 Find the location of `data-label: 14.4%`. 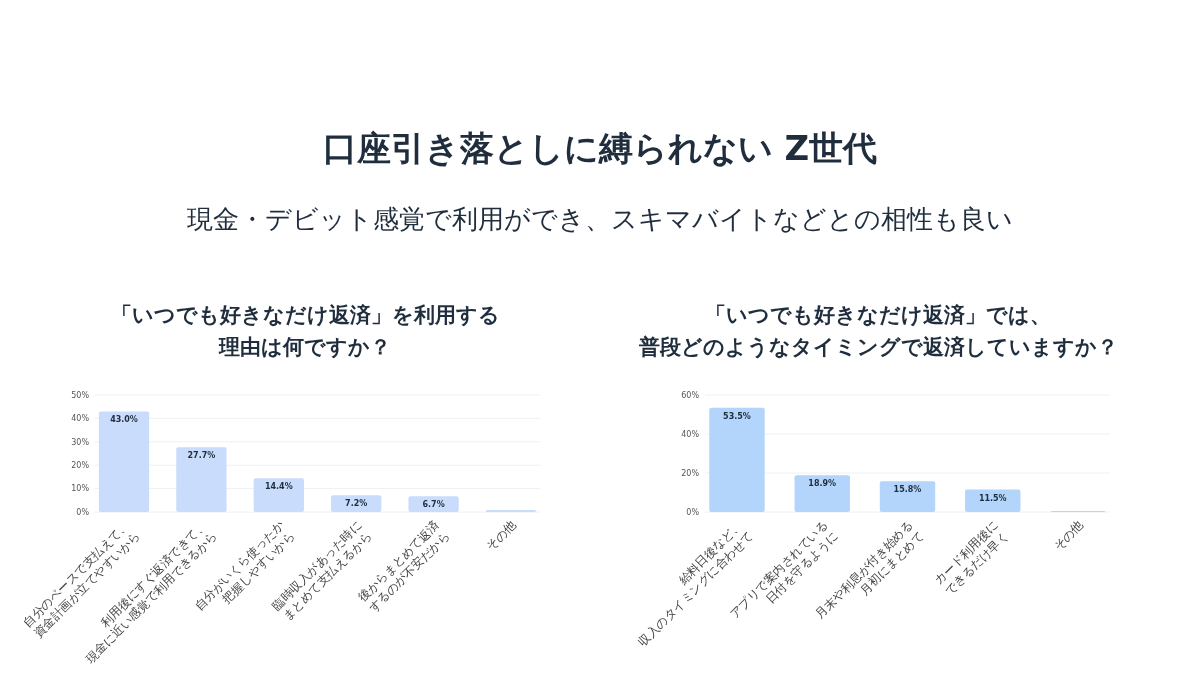

data-label: 14.4% is located at coordinates (278, 487).